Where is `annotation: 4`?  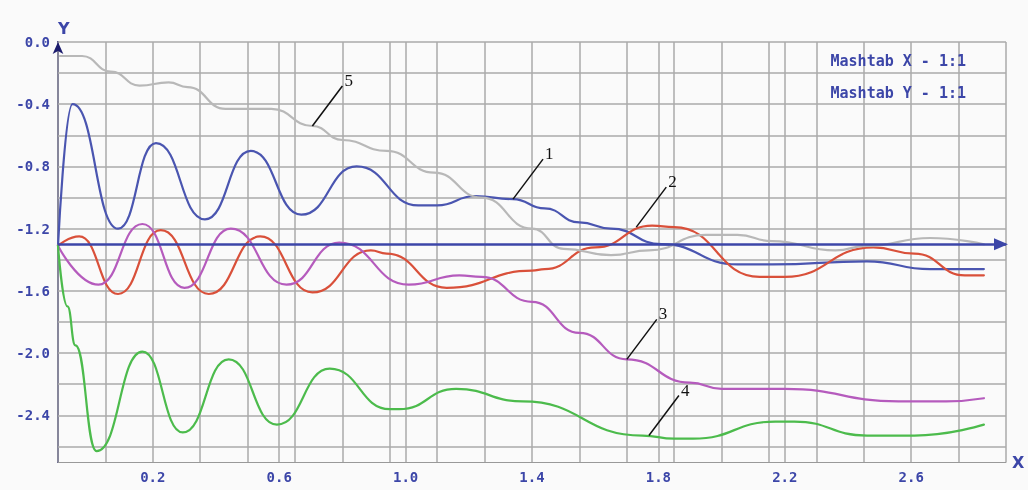
annotation: 4 is located at coordinates (685, 390).